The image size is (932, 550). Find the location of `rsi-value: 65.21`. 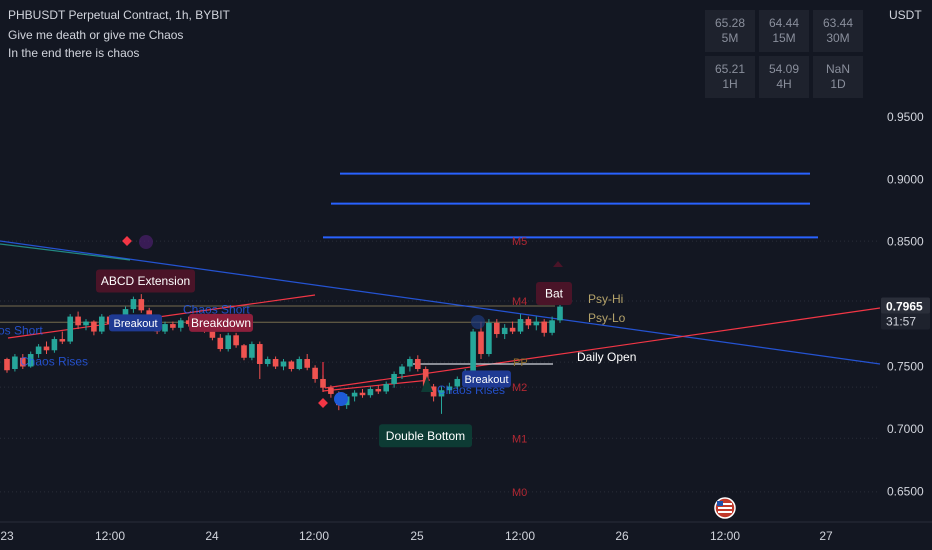

rsi-value: 65.21 is located at coordinates (730, 69).